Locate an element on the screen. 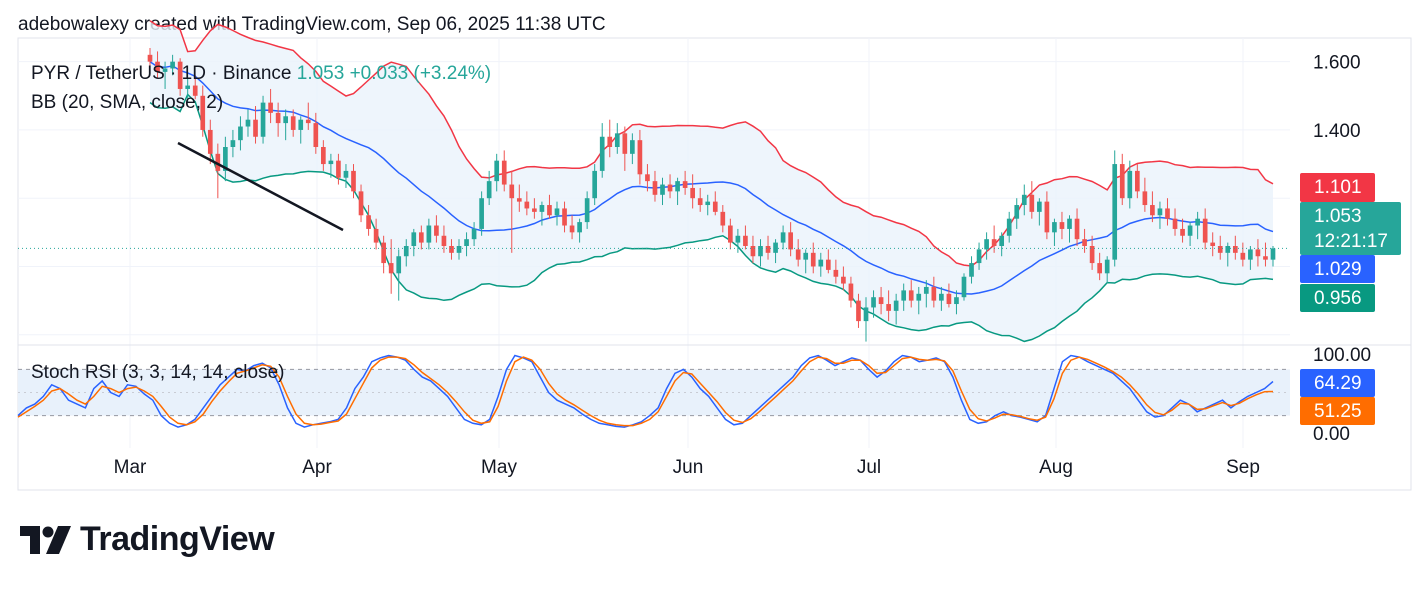 This screenshot has width=1428, height=591. last-price-badge-bg is located at coordinates (1350, 228).